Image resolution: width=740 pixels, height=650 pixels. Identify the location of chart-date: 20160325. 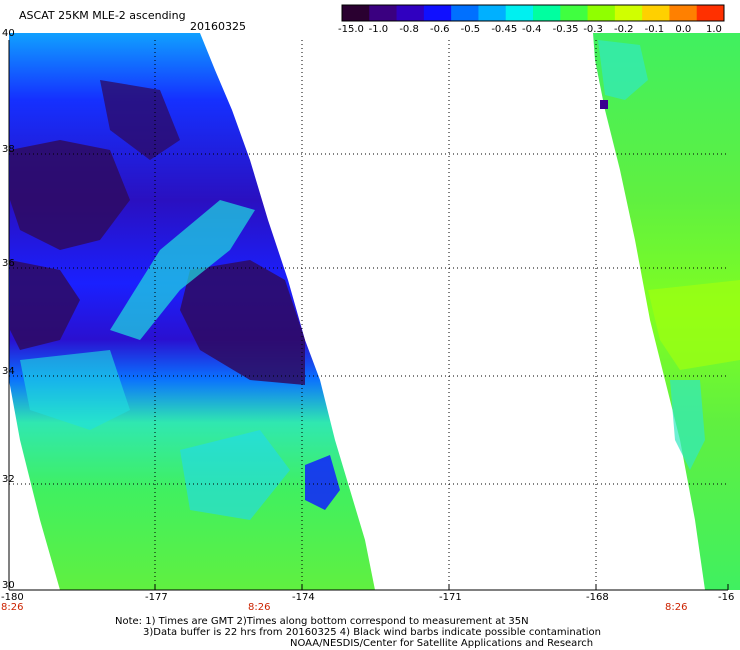
(218, 26).